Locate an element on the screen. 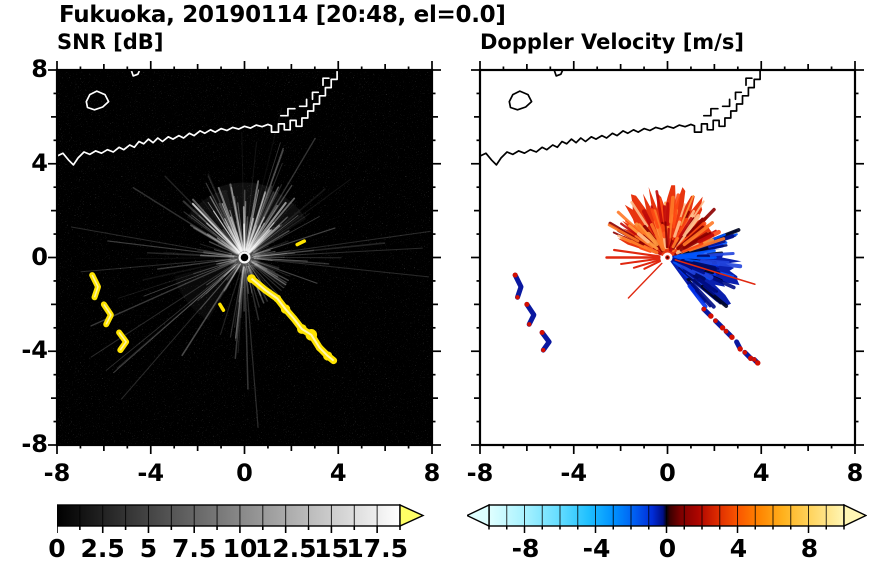 This screenshot has width=870, height=570. snr-cbar-label: 10 is located at coordinates (240, 548).